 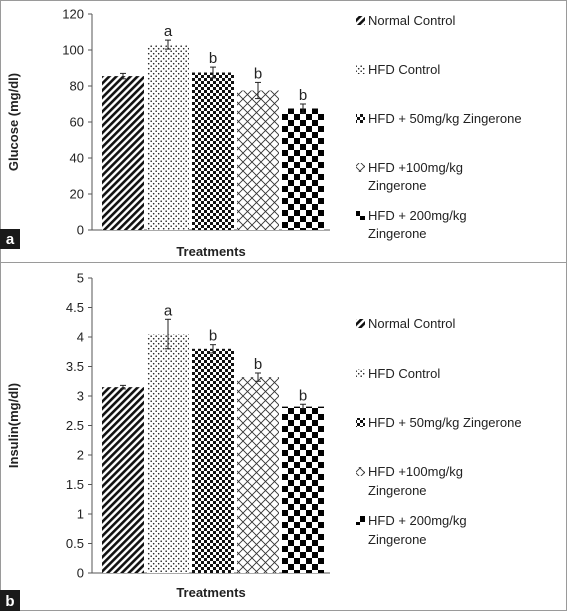 What do you see at coordinates (77, 158) in the screenshot?
I see `y-tick-label: 40` at bounding box center [77, 158].